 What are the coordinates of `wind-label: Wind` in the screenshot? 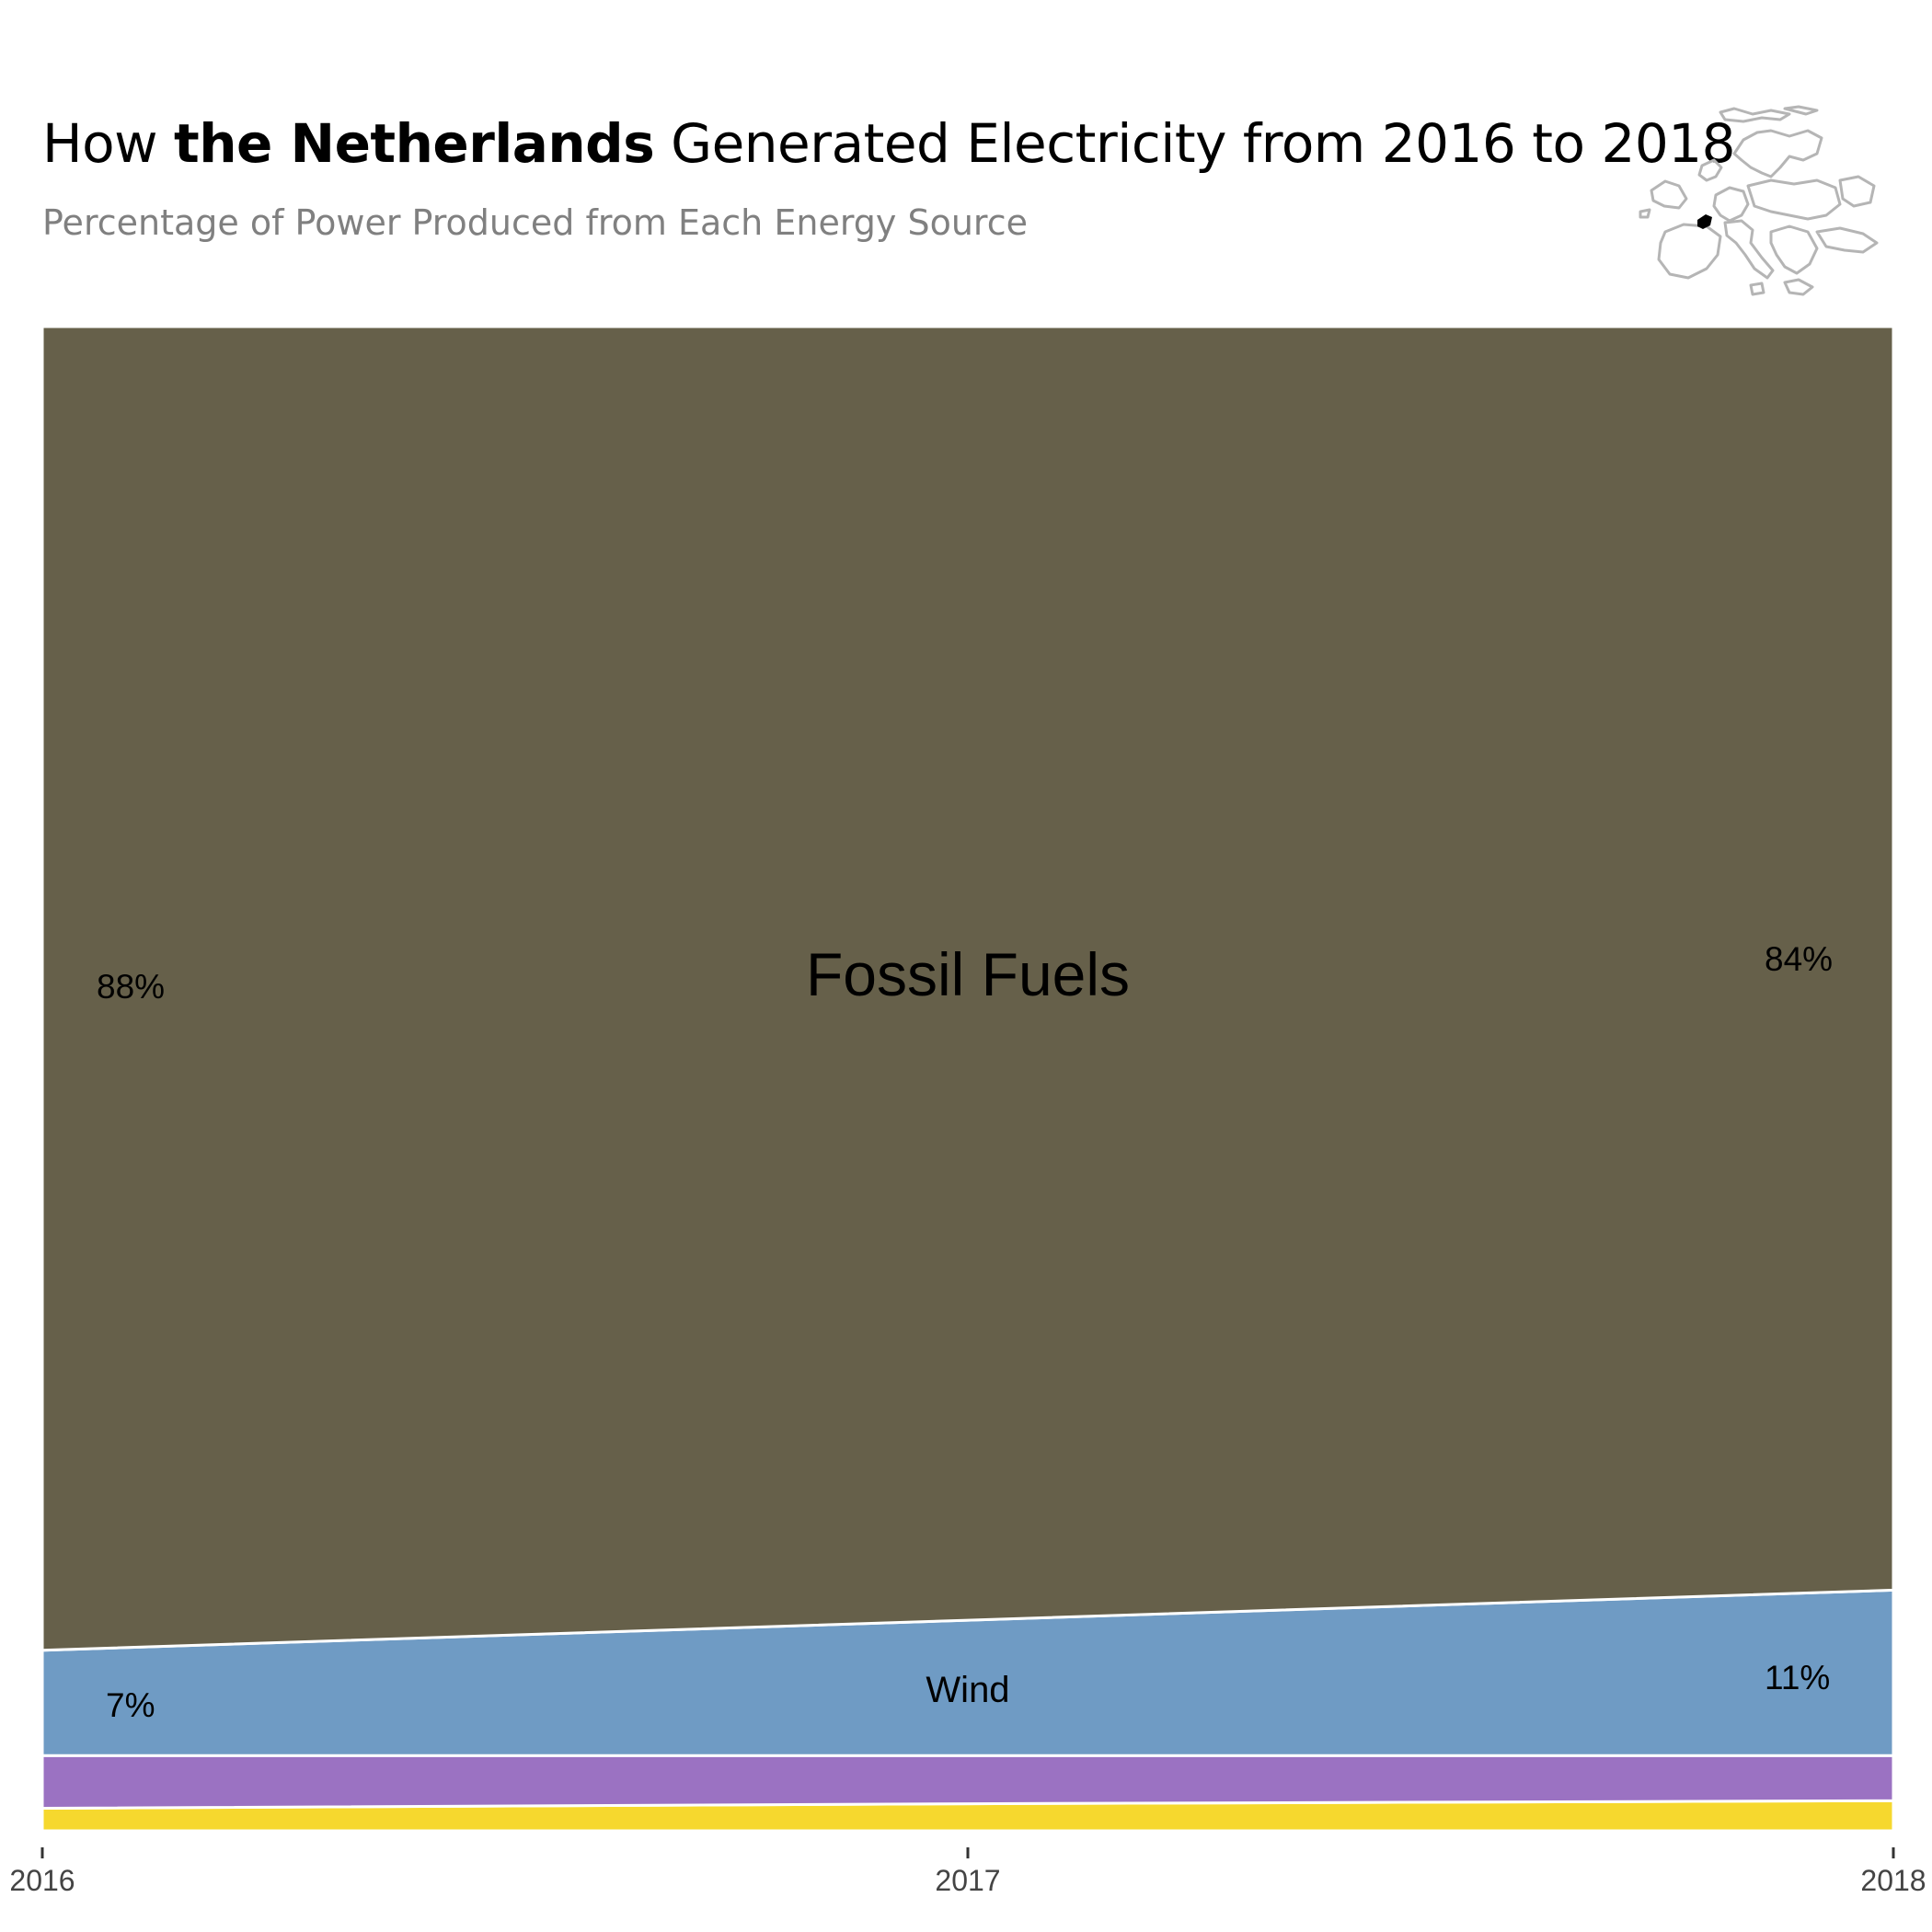 It's located at (968, 1690).